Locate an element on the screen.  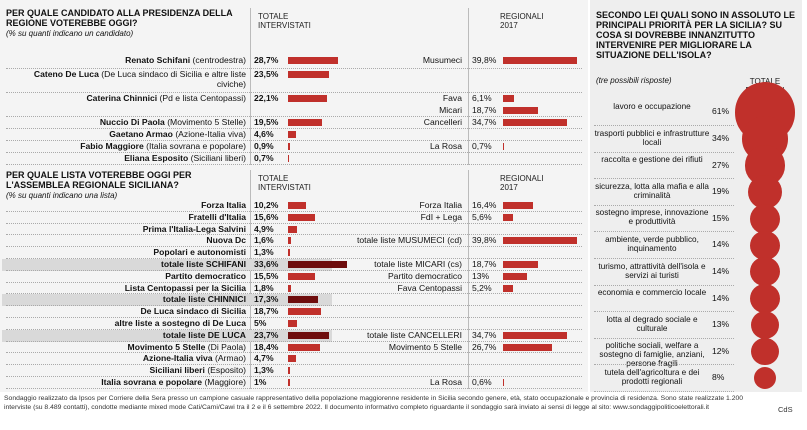
priority-label: raccolta e gestione dei rifiuti is located at coordinates (652, 160).